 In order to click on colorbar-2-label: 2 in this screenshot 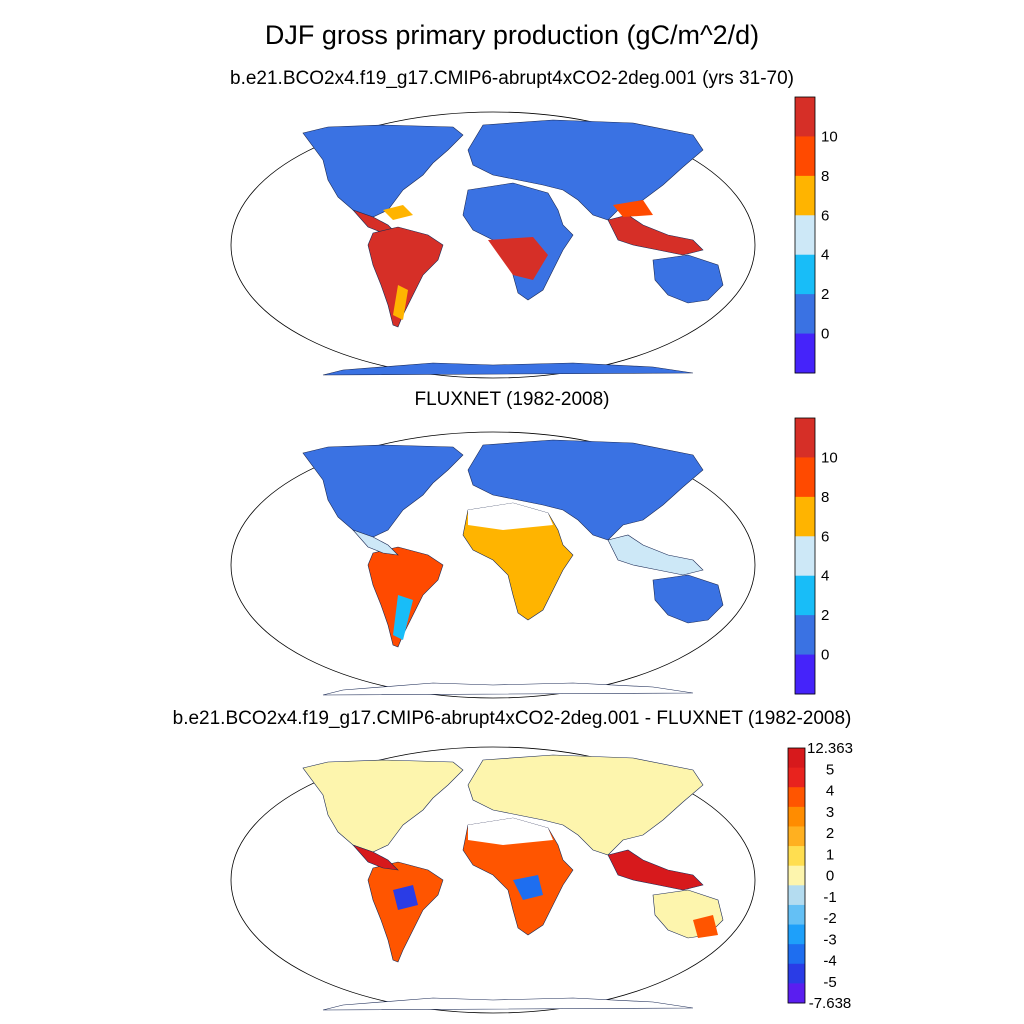, I will do `click(825, 615)`.